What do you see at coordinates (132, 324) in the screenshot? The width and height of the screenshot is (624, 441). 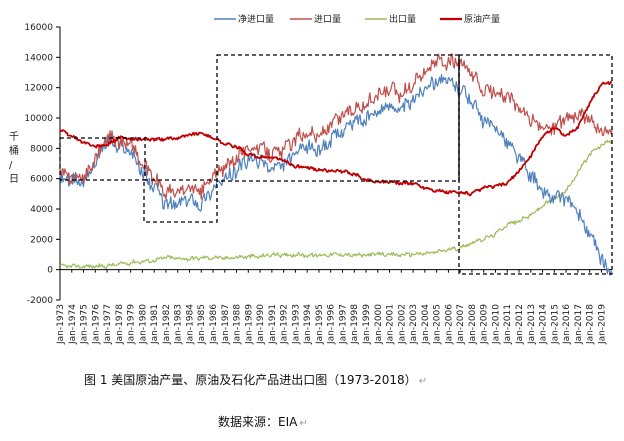 I see `x-tick-label: Jan-1979` at bounding box center [132, 324].